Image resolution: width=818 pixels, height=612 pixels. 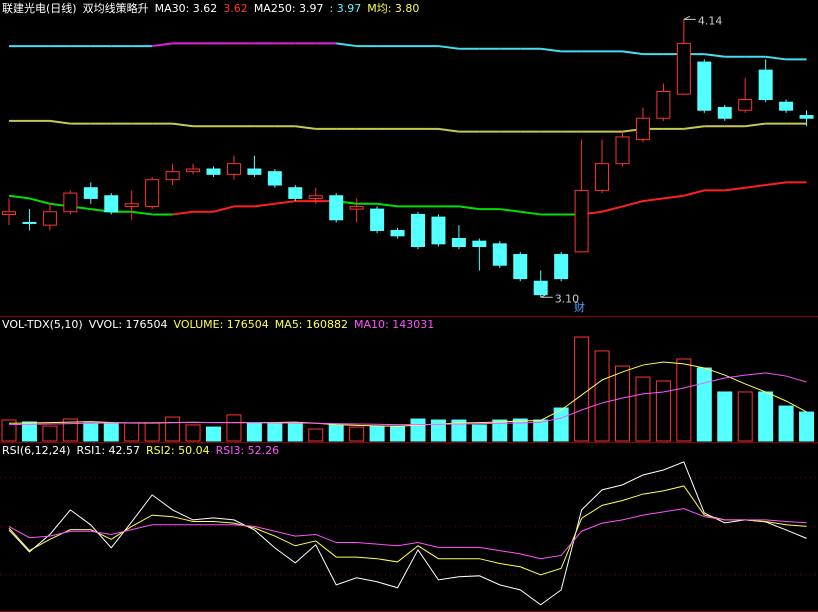 What do you see at coordinates (311, 324) in the screenshot?
I see `header-text: MA5: 160882` at bounding box center [311, 324].